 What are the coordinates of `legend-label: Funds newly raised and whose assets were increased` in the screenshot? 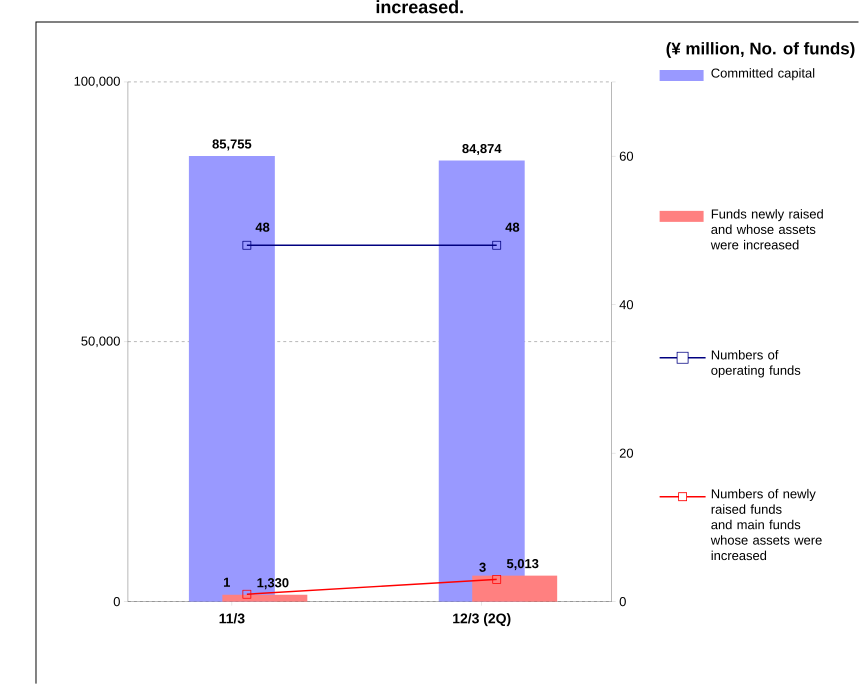 It's located at (766, 229).